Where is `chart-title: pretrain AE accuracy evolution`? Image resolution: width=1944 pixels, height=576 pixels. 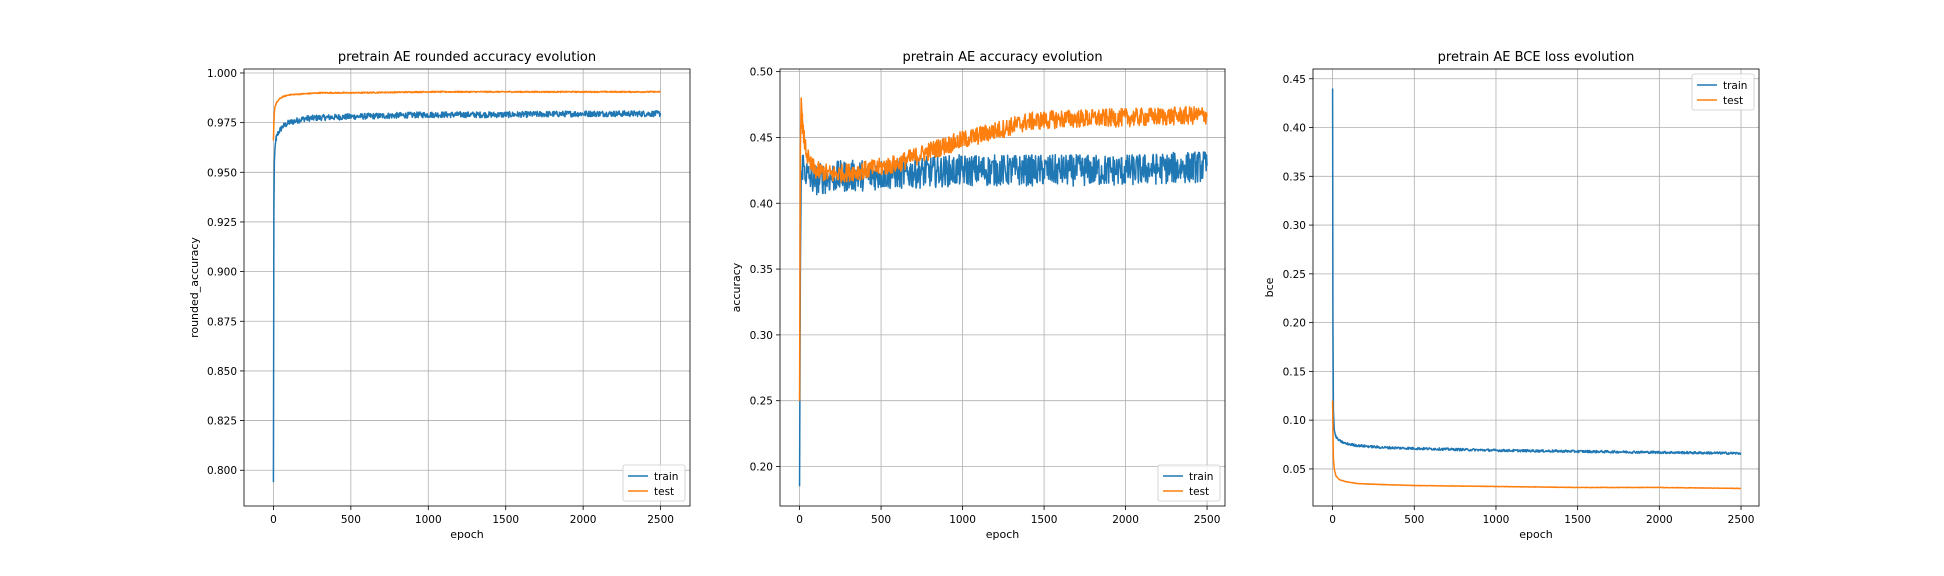
chart-title: pretrain AE accuracy evolution is located at coordinates (1002, 57).